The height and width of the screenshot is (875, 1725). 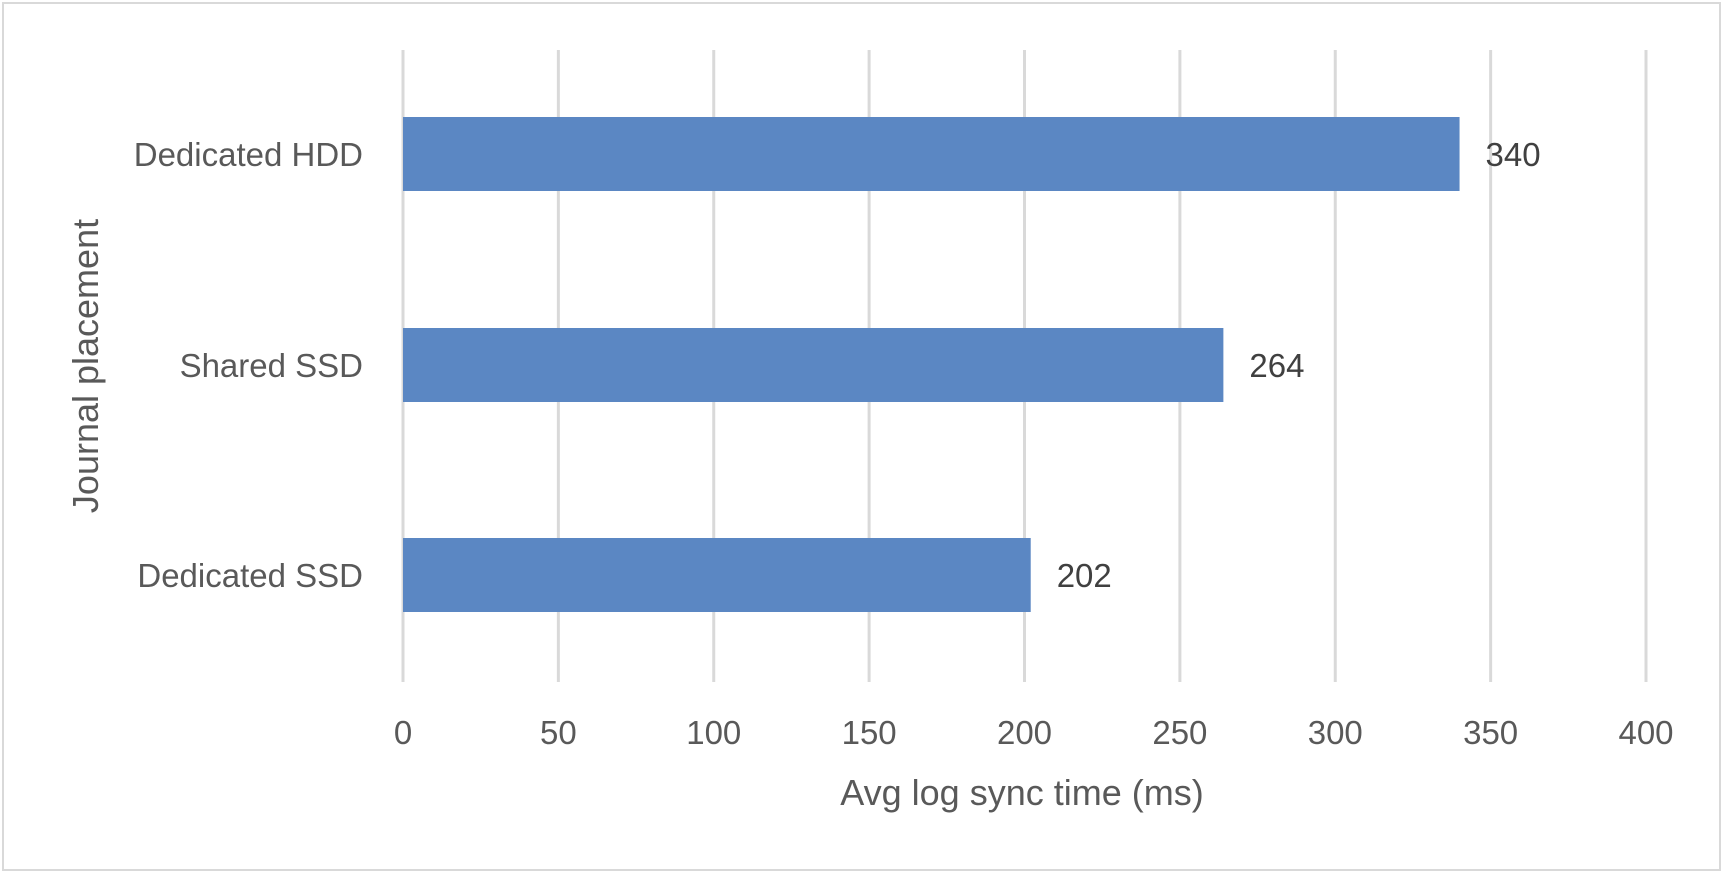 What do you see at coordinates (250, 575) in the screenshot?
I see `category-label-dedicated-ssd: Dedicated SSD` at bounding box center [250, 575].